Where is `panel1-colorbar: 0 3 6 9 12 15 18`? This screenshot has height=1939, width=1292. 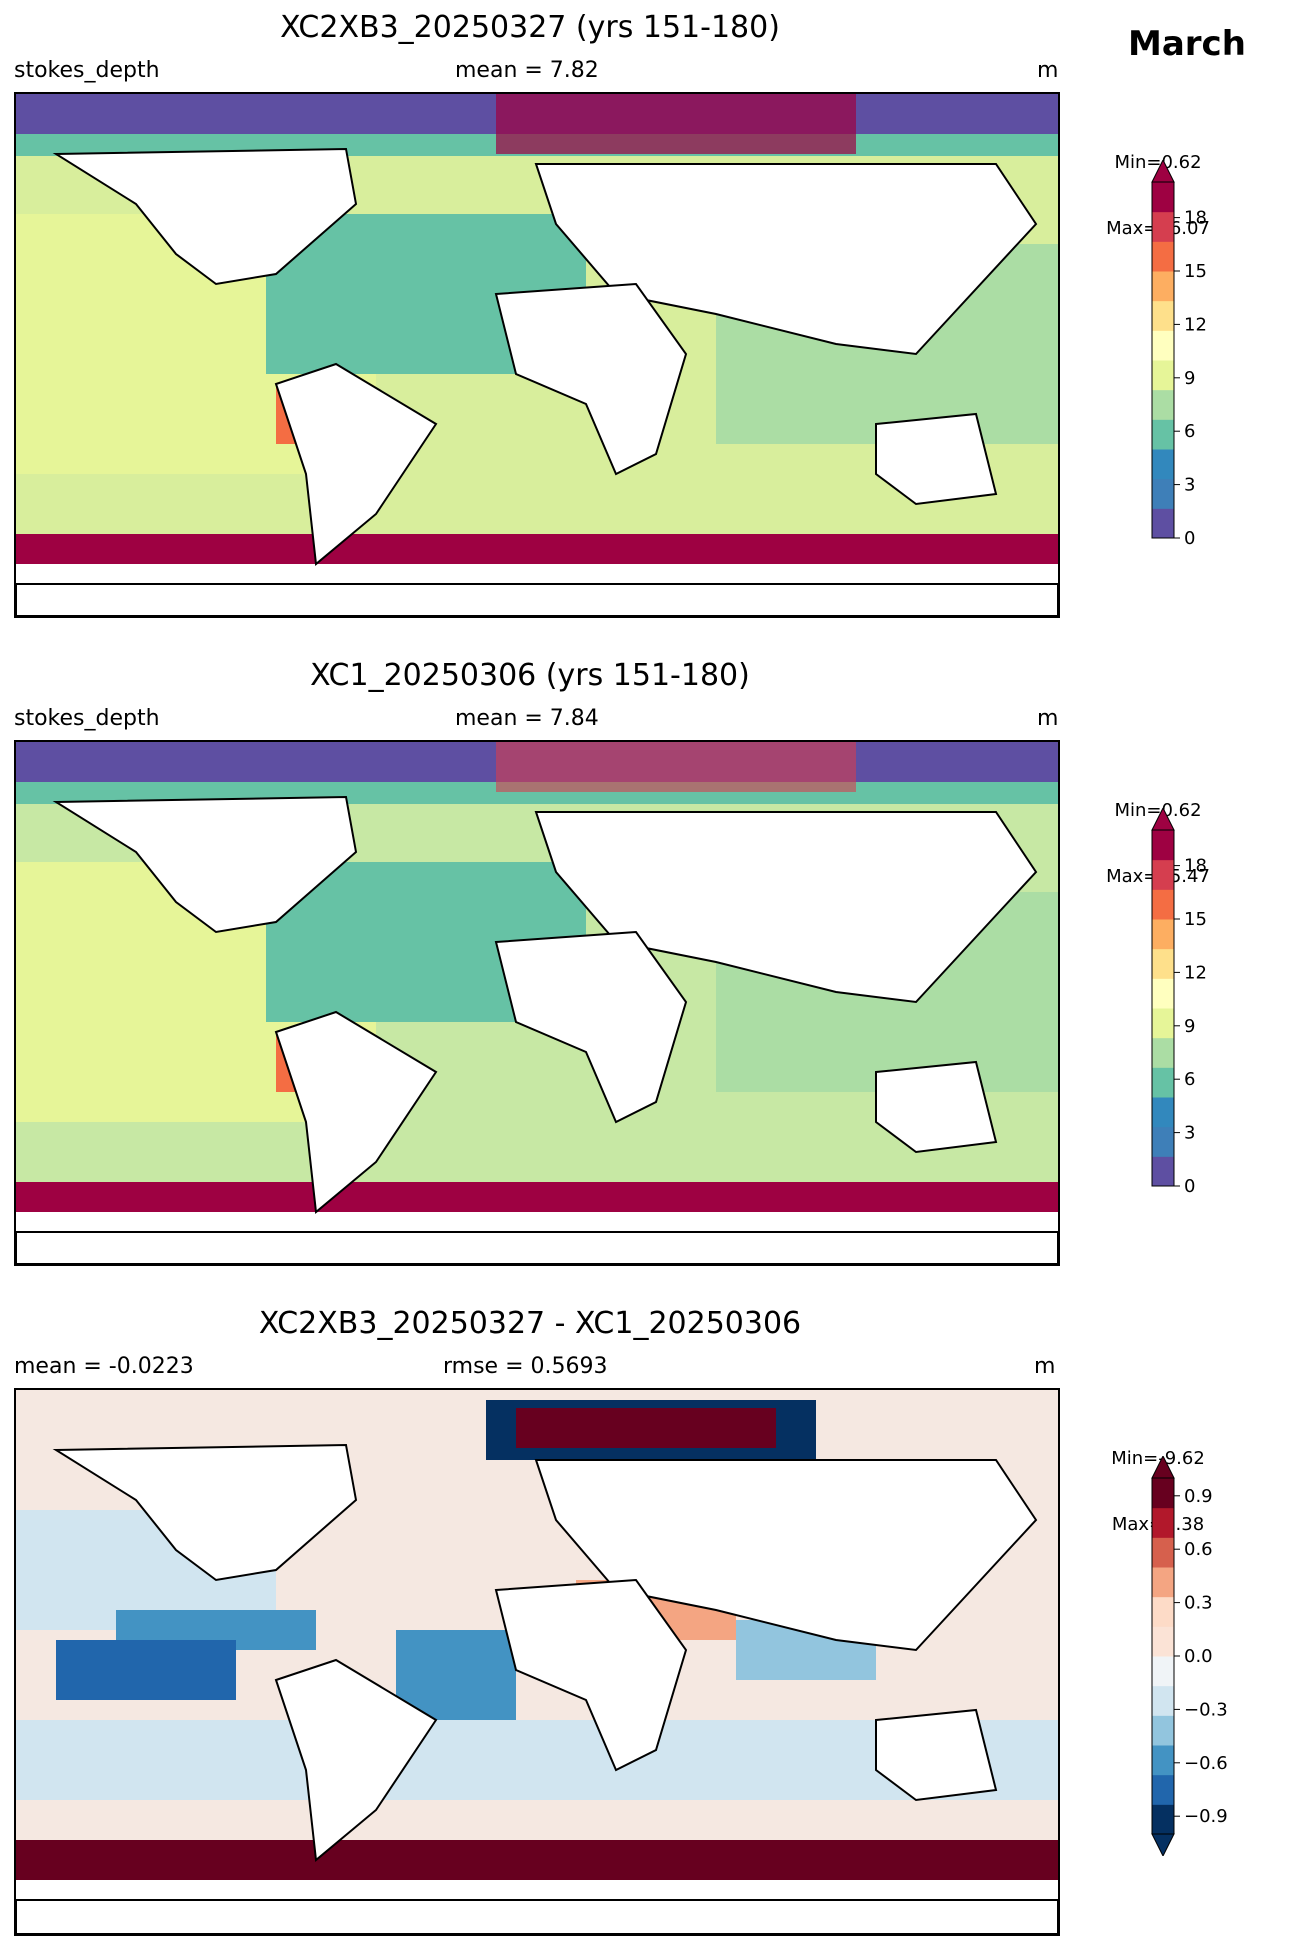
panel1-colorbar: 0 3 6 9 12 15 18 is located at coordinates (1185, 359).